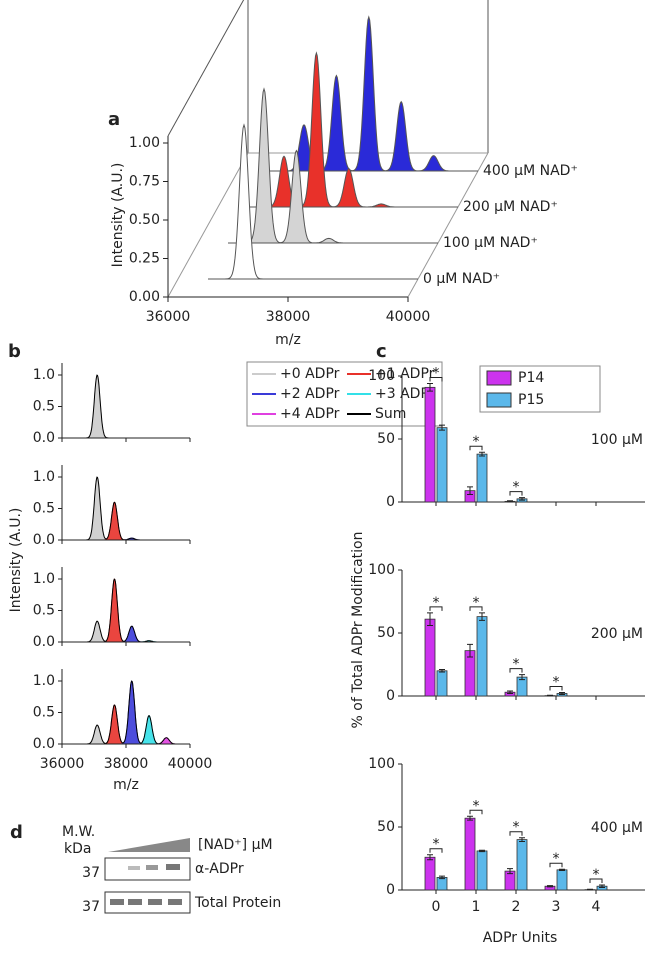  What do you see at coordinates (235, 845) in the screenshot?
I see `gradient-label: [NAD⁺] μM` at bounding box center [235, 845].